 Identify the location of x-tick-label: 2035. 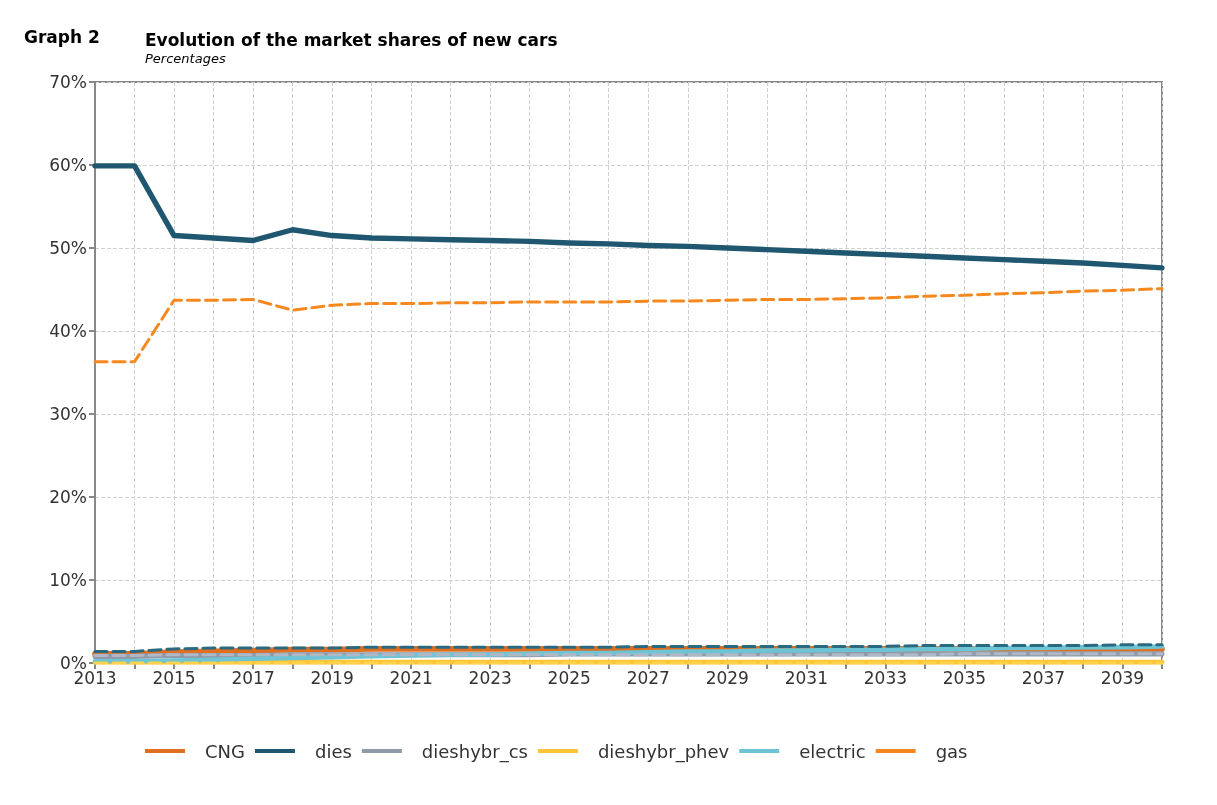
(964, 677).